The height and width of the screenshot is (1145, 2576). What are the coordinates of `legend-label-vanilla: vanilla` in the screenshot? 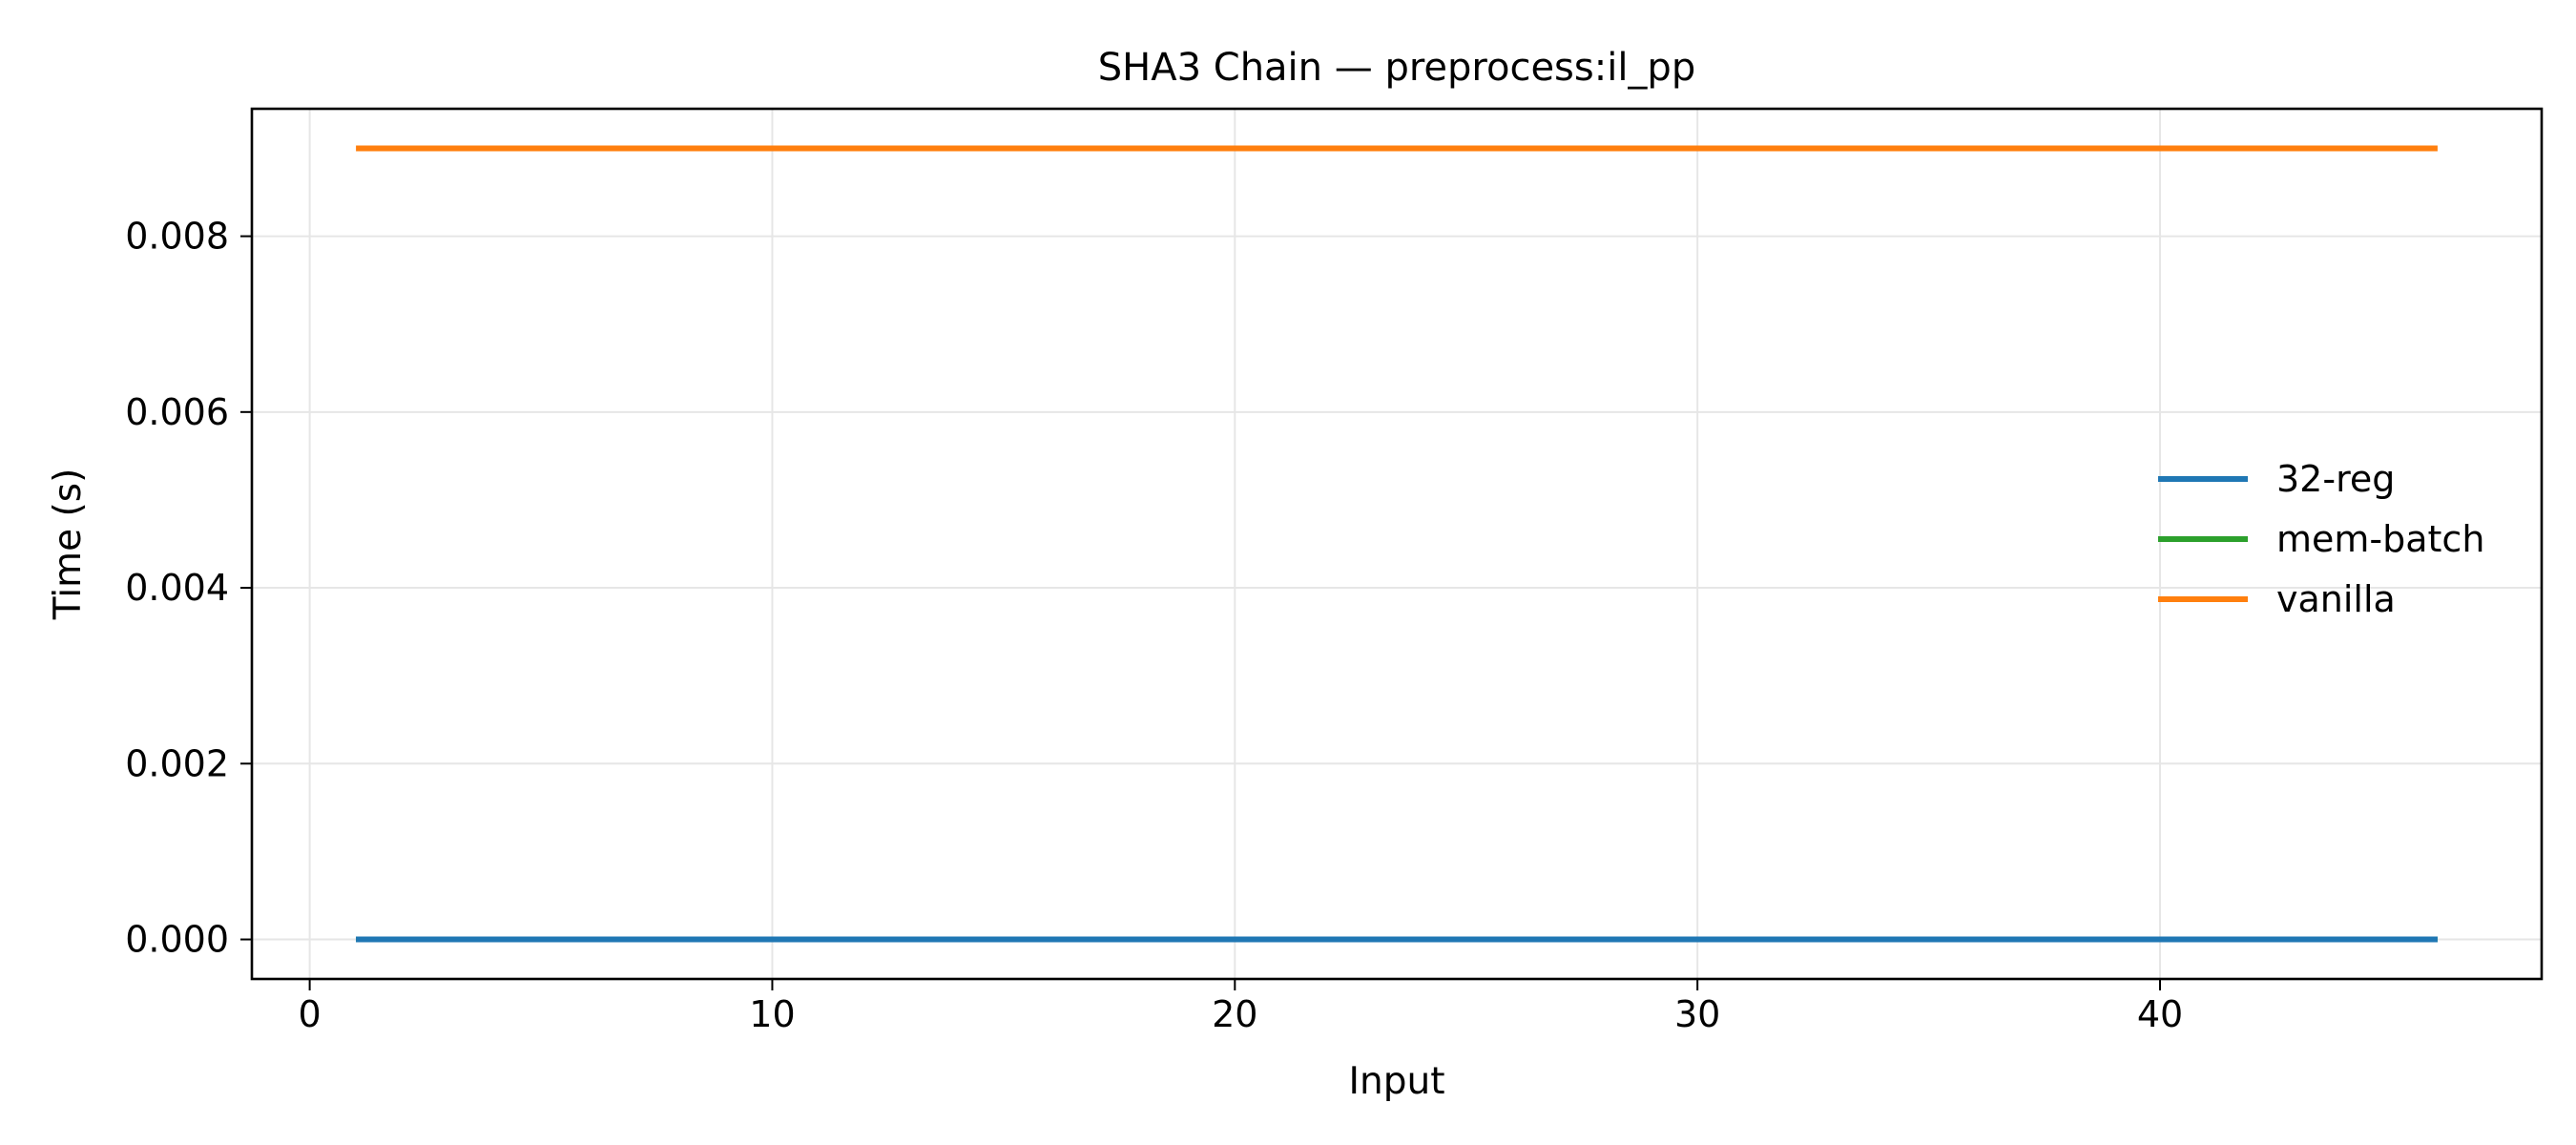 It's located at (2336, 599).